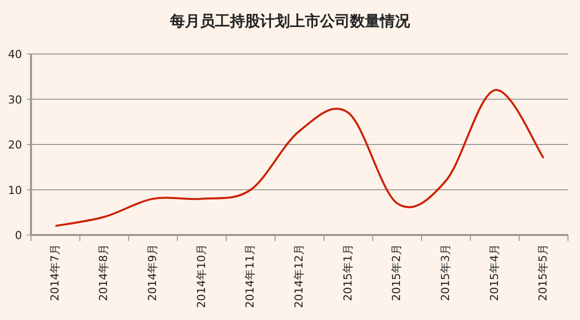 The width and height of the screenshot is (580, 320). What do you see at coordinates (15, 99) in the screenshot?
I see `y-tick-label: 30` at bounding box center [15, 99].